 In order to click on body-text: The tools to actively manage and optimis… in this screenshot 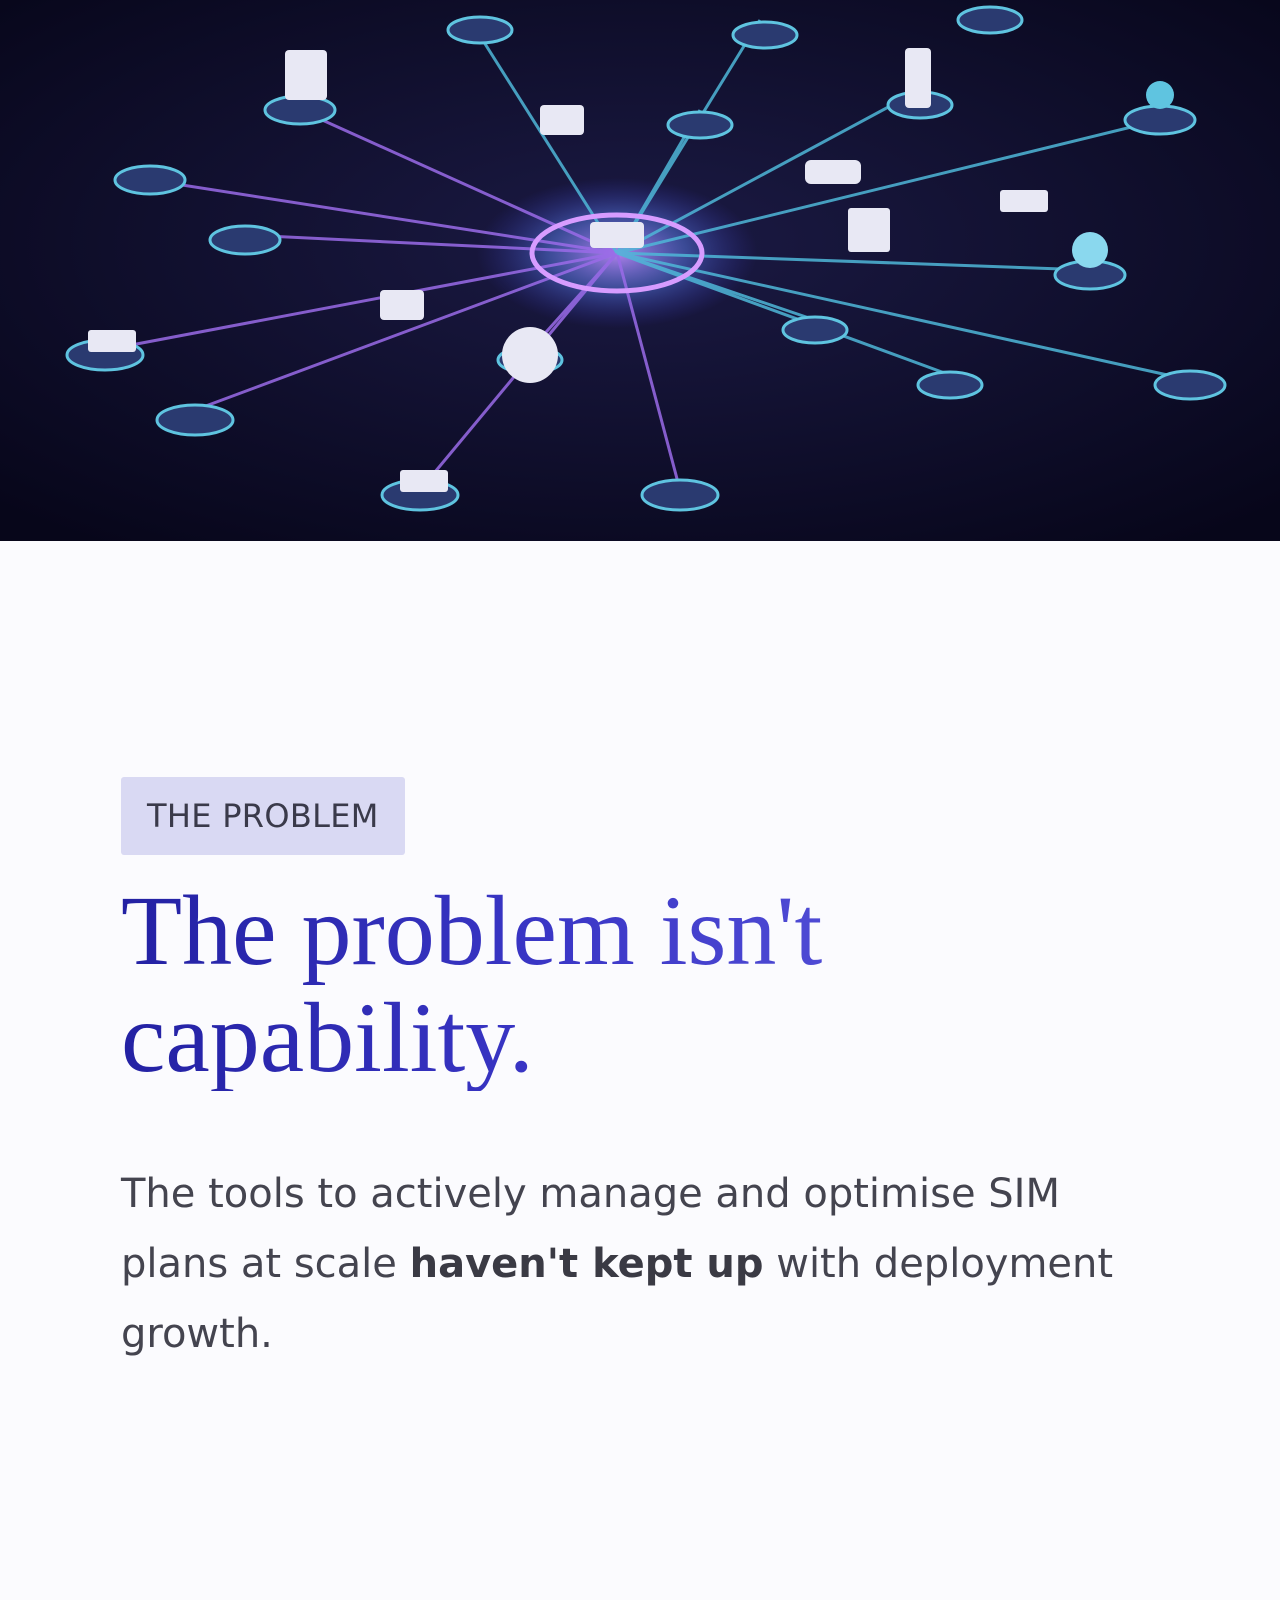, I will do `click(590, 1229)`.